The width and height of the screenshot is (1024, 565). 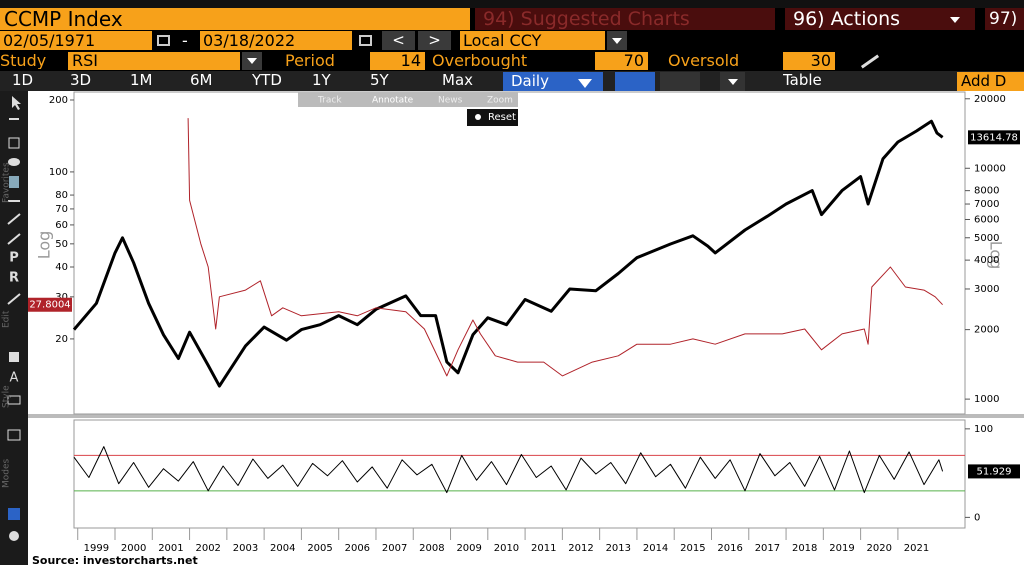 What do you see at coordinates (14, 318) in the screenshot?
I see `sidebar-icons: P R A` at bounding box center [14, 318].